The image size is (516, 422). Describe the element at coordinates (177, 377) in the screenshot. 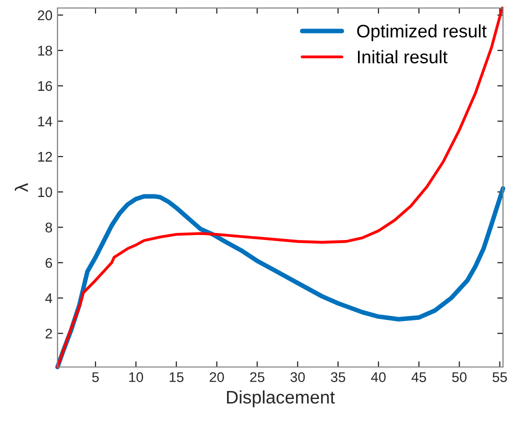

I see `x-tick-label: 15` at that location.